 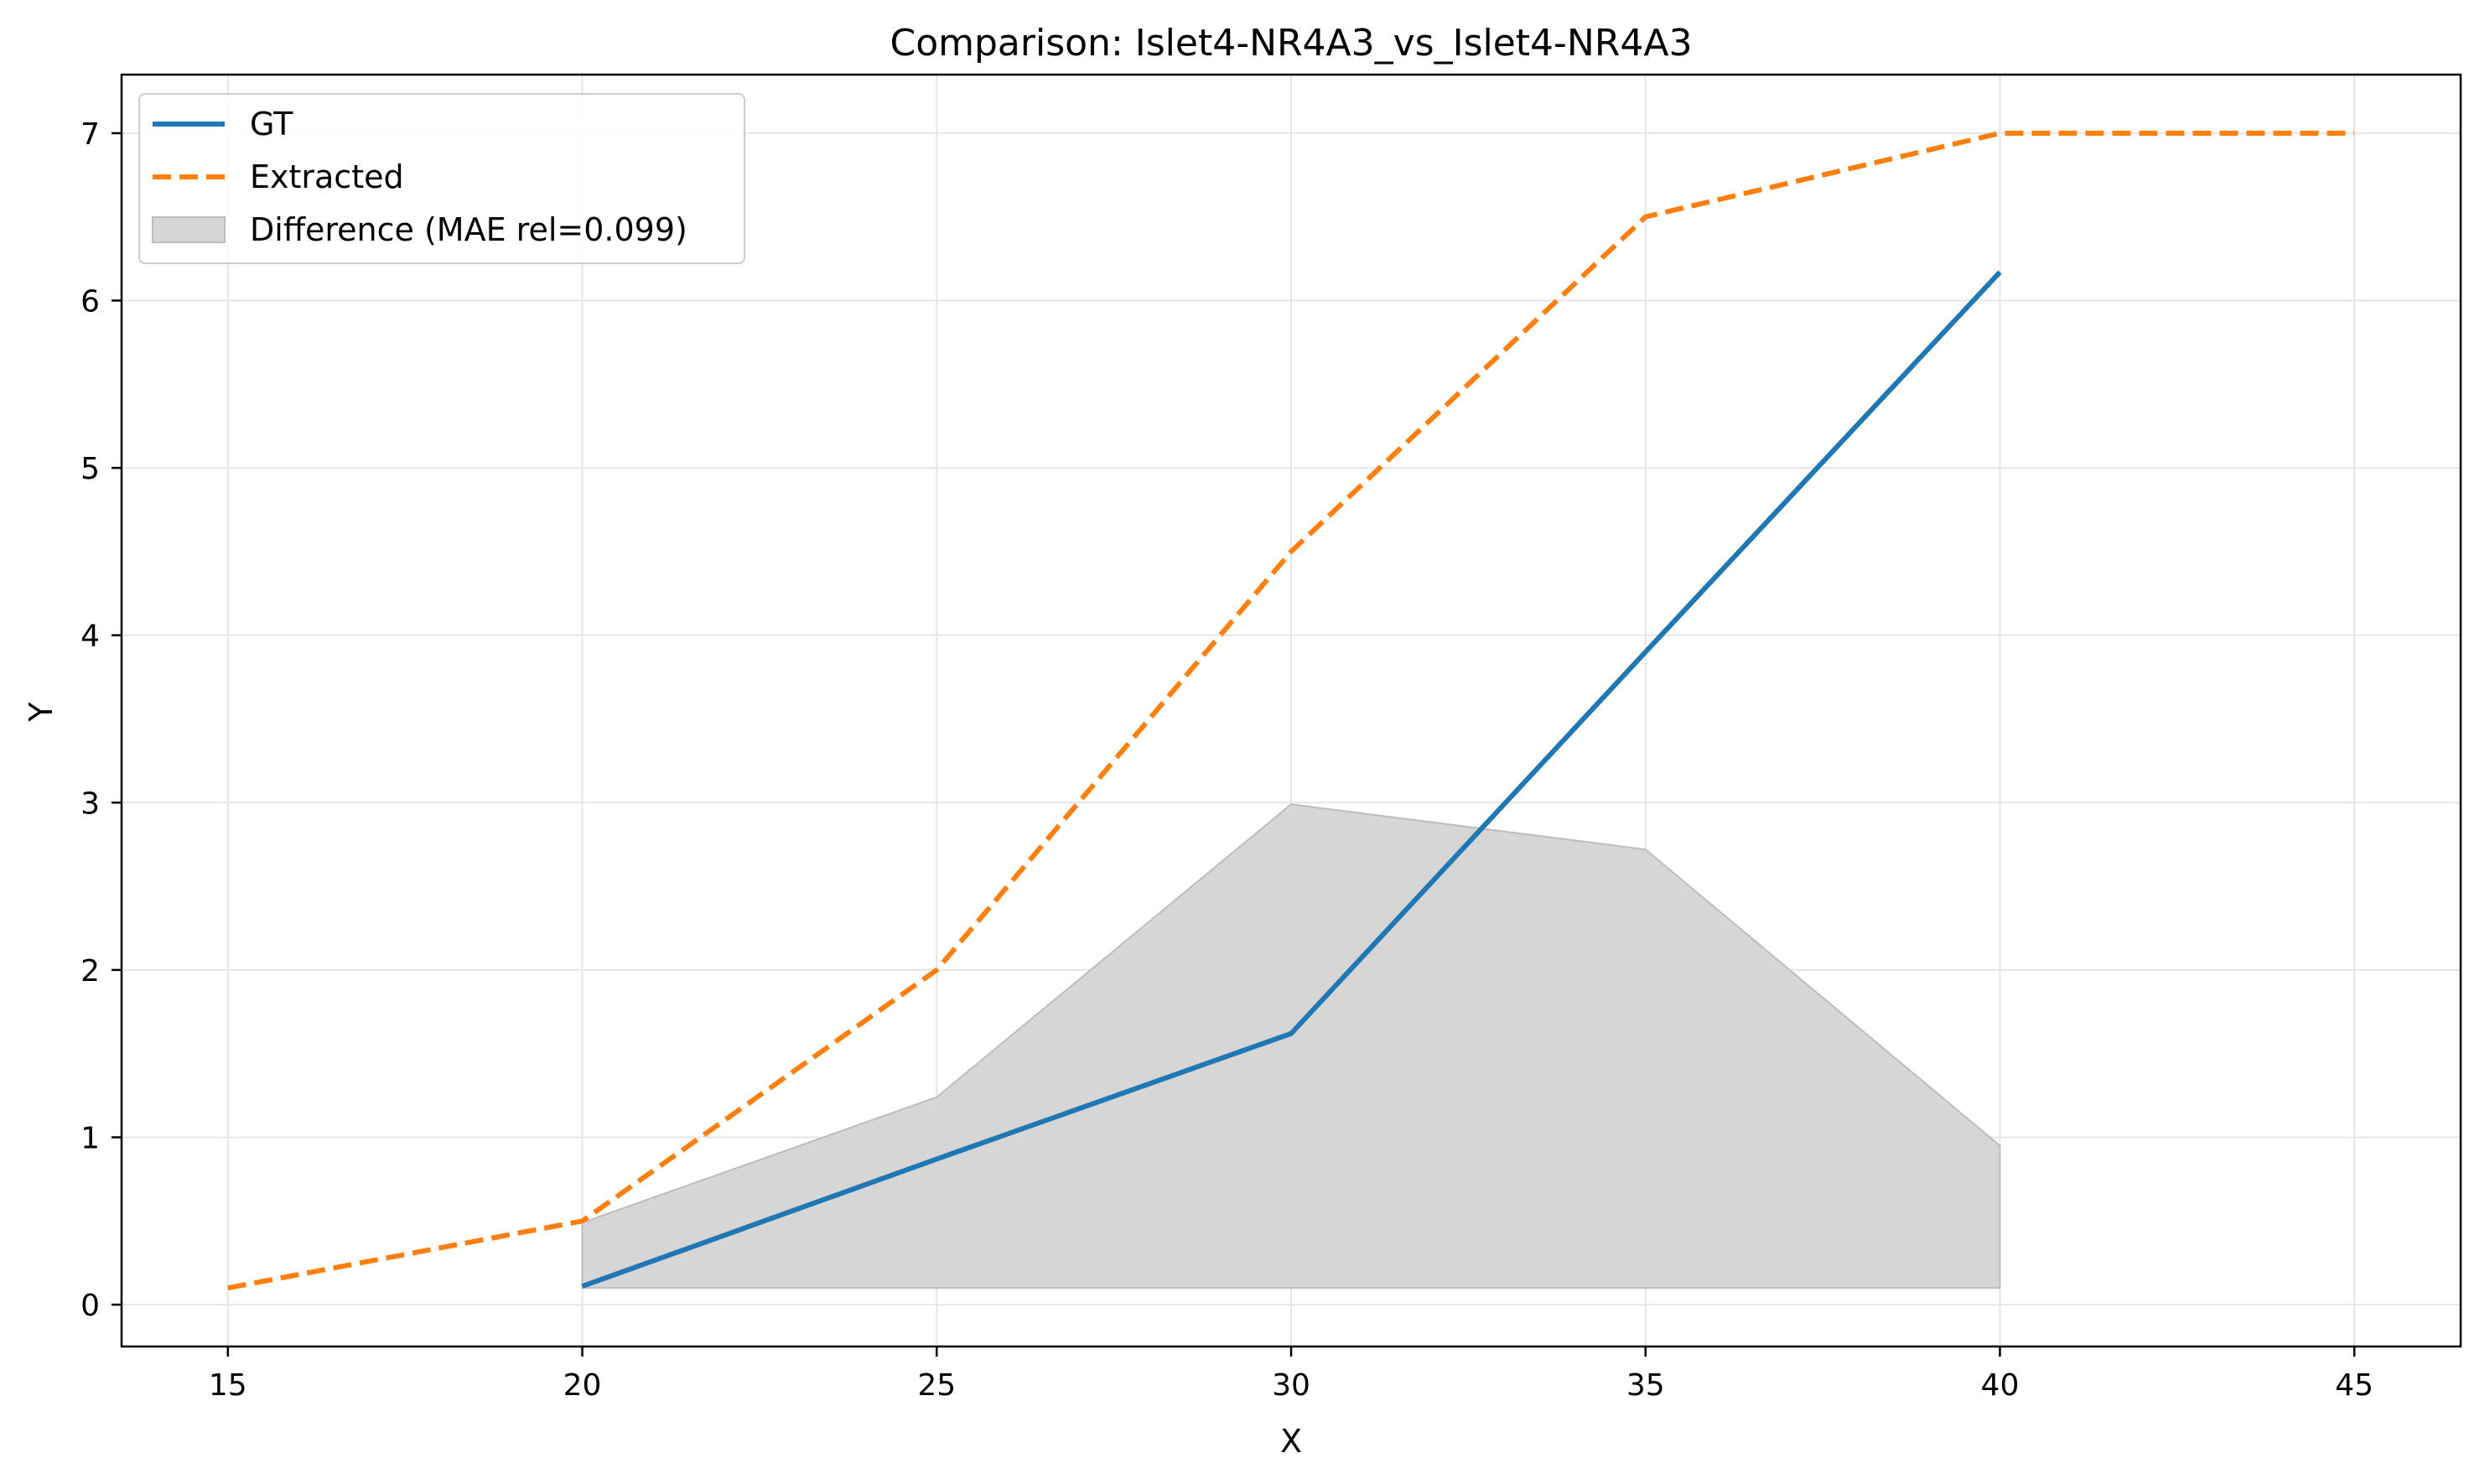 I want to click on x-tick-label: 15, so click(x=228, y=1385).